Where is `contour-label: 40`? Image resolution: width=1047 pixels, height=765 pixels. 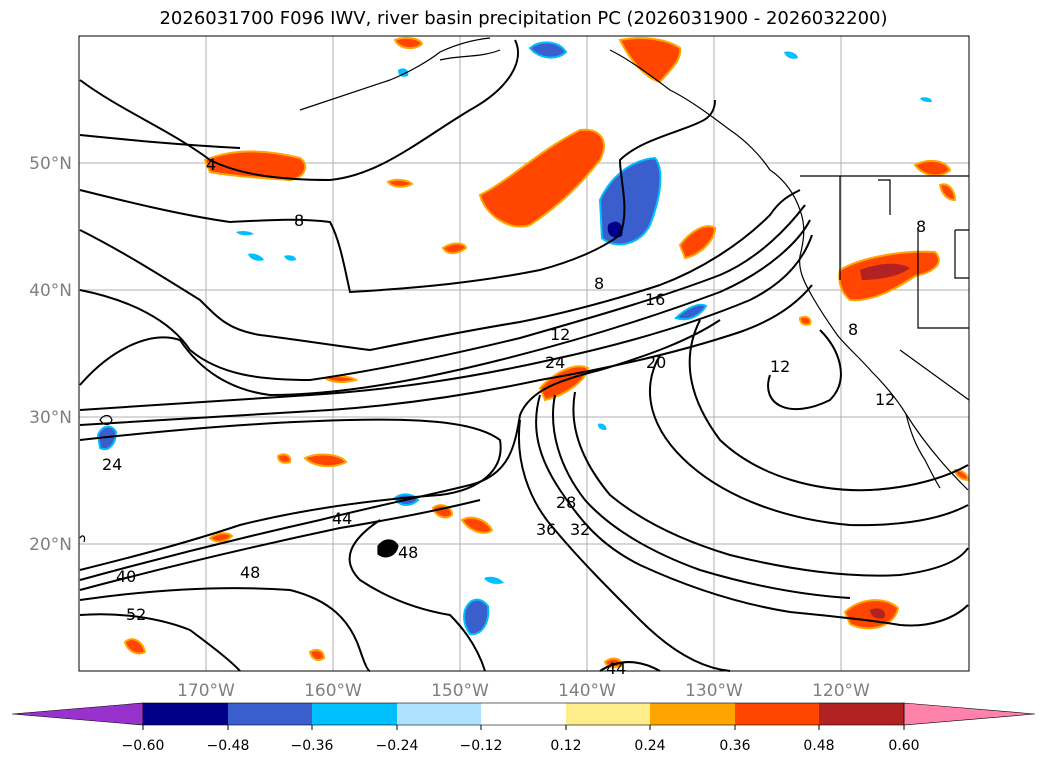 contour-label: 40 is located at coordinates (126, 576).